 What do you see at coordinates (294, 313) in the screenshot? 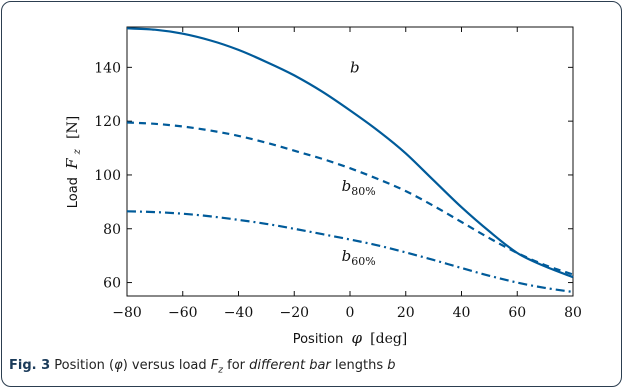
I see `x-tick-label: −20` at bounding box center [294, 313].